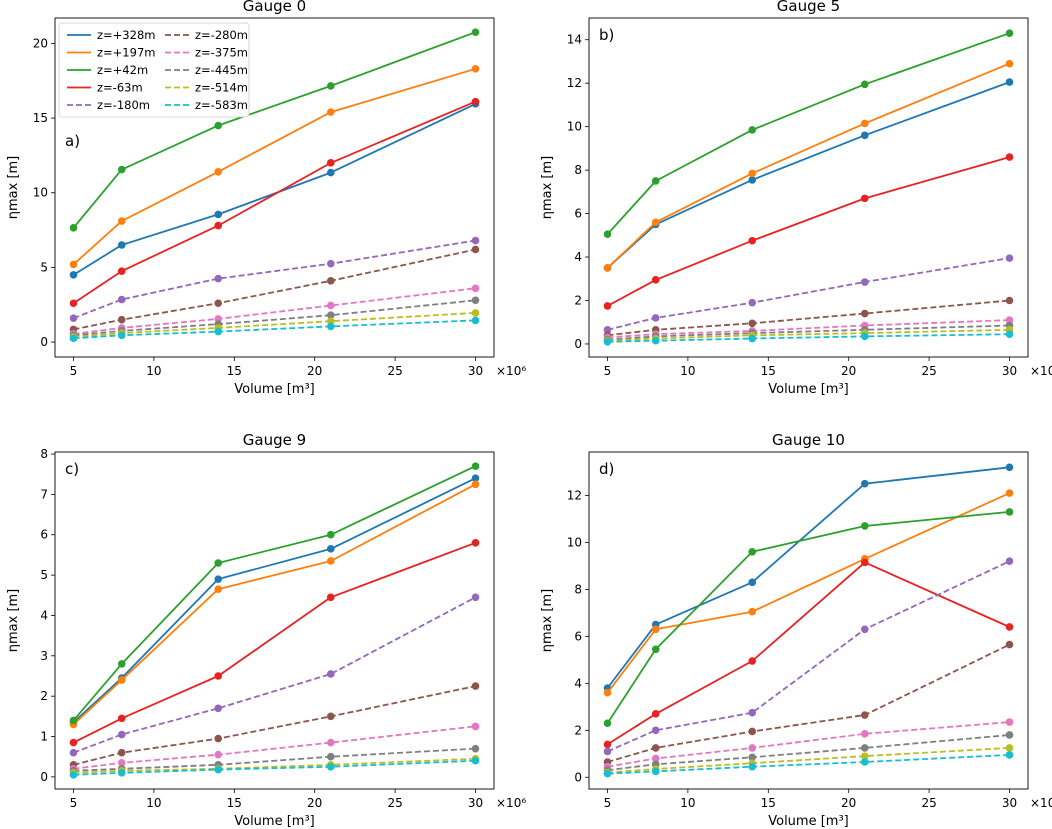 The image size is (1052, 829). Describe the element at coordinates (574, 40) in the screenshot. I see `y-tick-label: 14` at that location.